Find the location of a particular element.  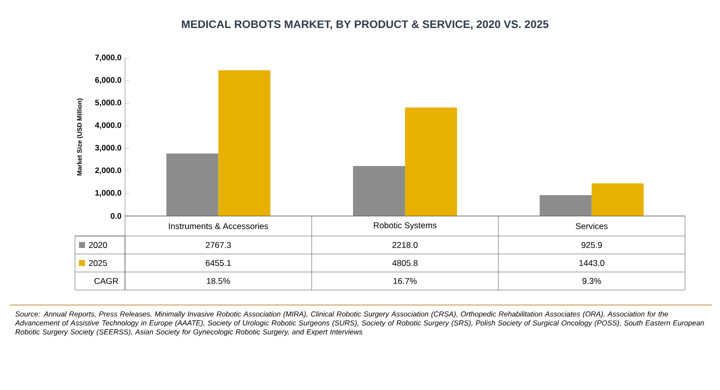

chart-title: MEDICAL ROBOTS MARKET, BY PRODUCT & SERVICE, 2020 VS. 2025 is located at coordinates (365, 25).